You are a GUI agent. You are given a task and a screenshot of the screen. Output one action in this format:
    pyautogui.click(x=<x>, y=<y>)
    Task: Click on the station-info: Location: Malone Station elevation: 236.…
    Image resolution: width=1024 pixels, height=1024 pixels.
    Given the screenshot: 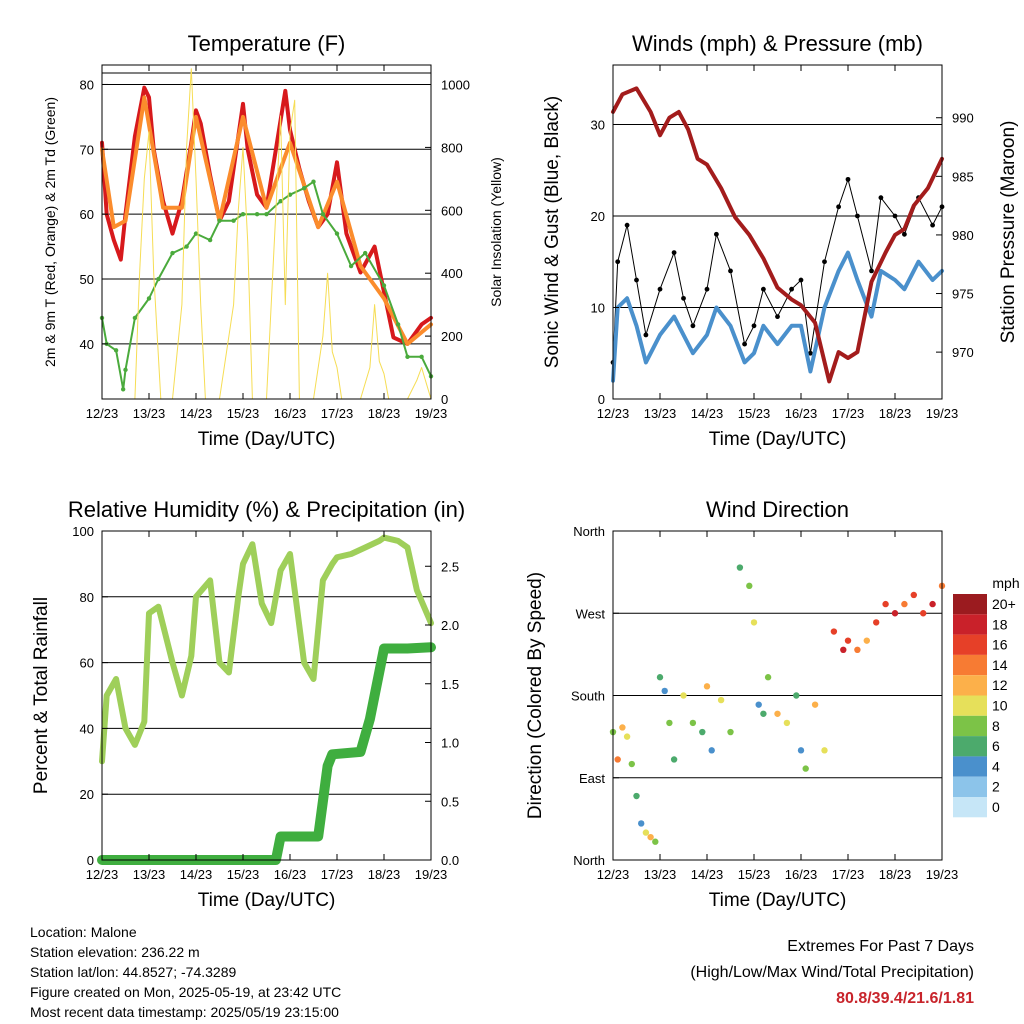 What is the action you would take?
    pyautogui.click(x=185, y=972)
    